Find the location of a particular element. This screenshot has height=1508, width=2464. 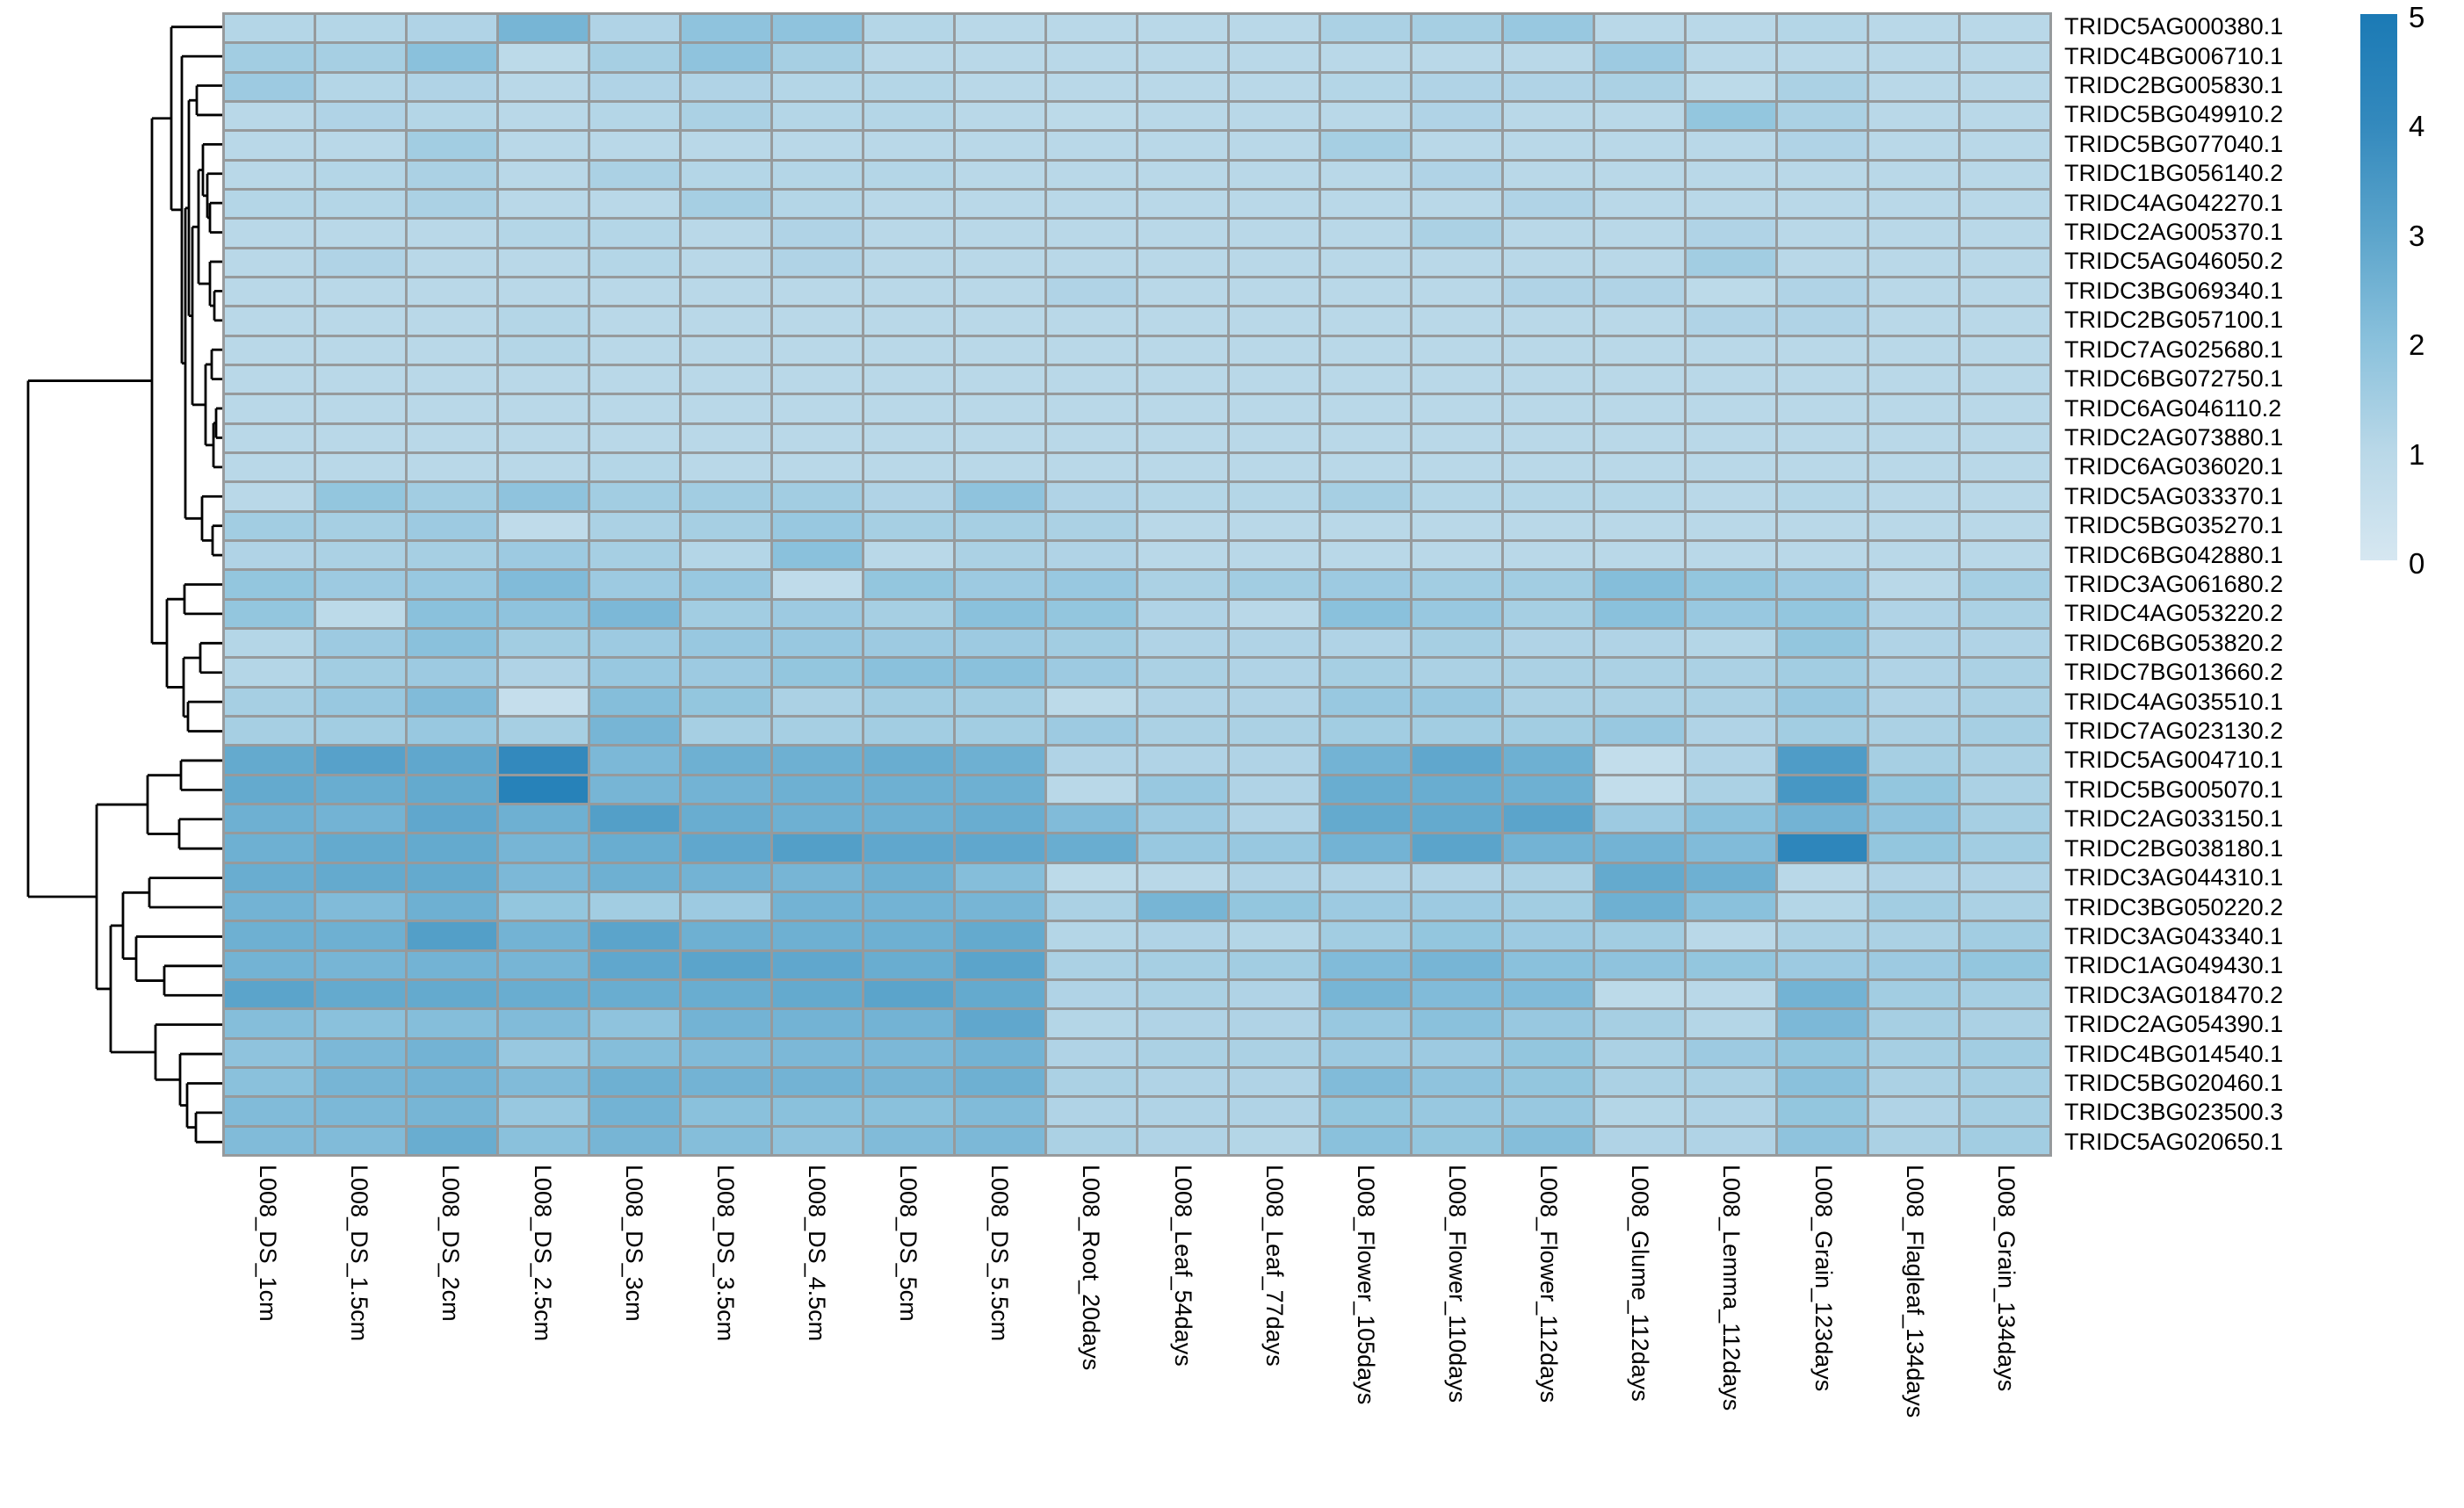

column-label: L008_Lemma_112days is located at coordinates (1732, 1288).